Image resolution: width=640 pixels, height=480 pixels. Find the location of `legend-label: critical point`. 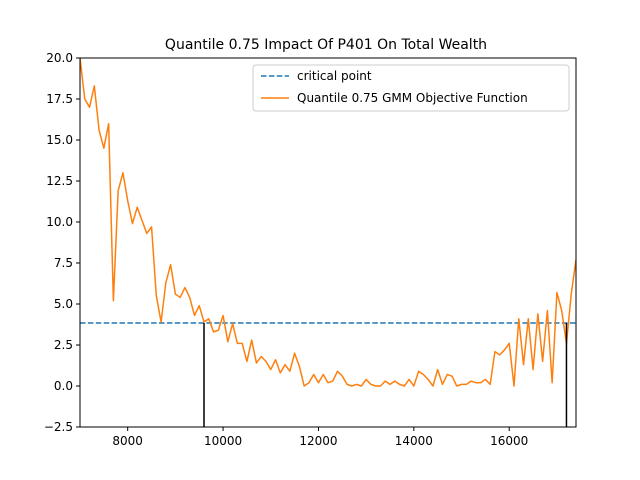

legend-label: critical point is located at coordinates (334, 76).